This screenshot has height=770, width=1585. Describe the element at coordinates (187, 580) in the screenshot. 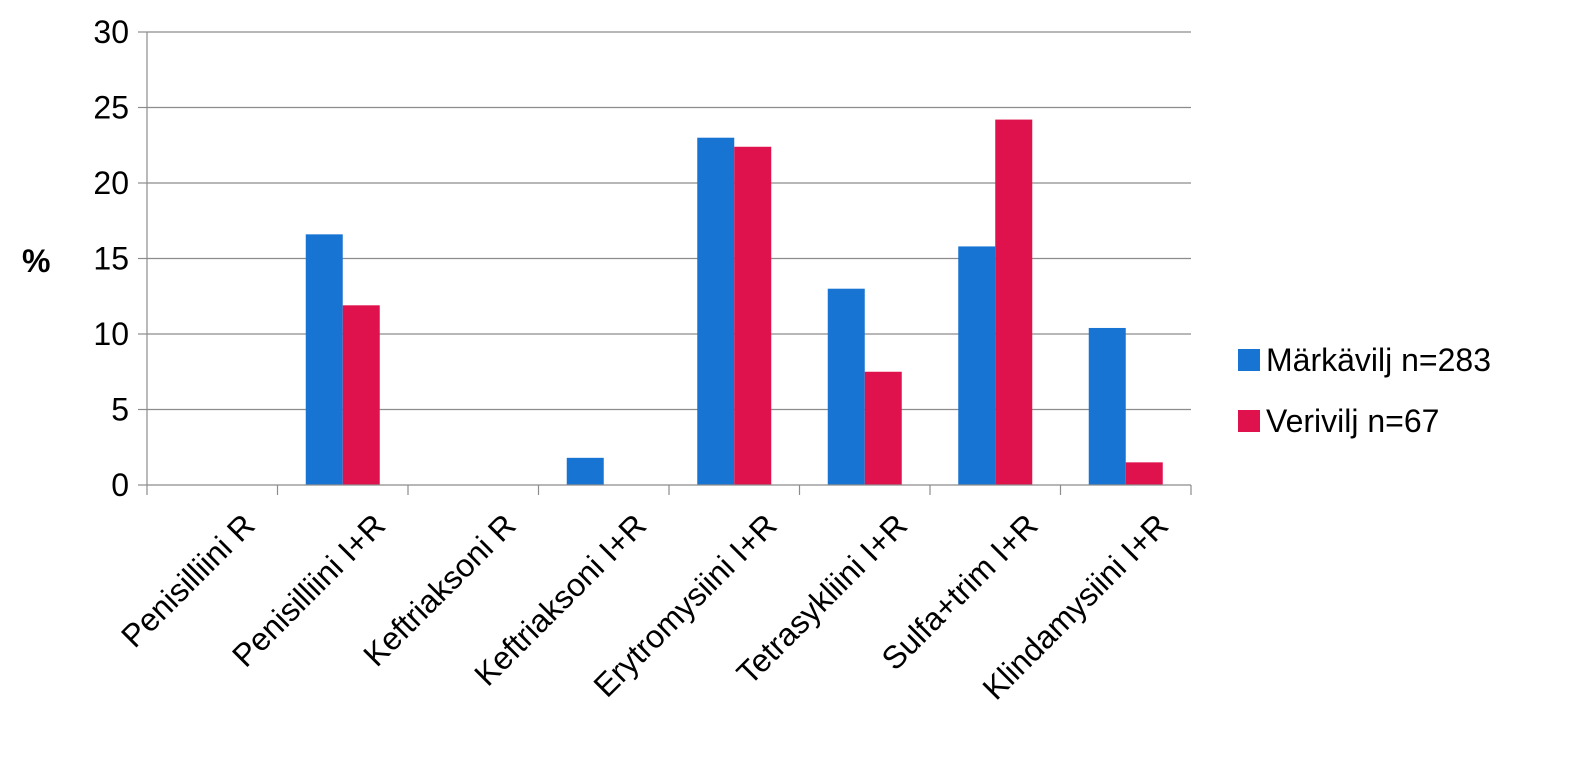

I see `x-category-label: Penisilliini R` at that location.